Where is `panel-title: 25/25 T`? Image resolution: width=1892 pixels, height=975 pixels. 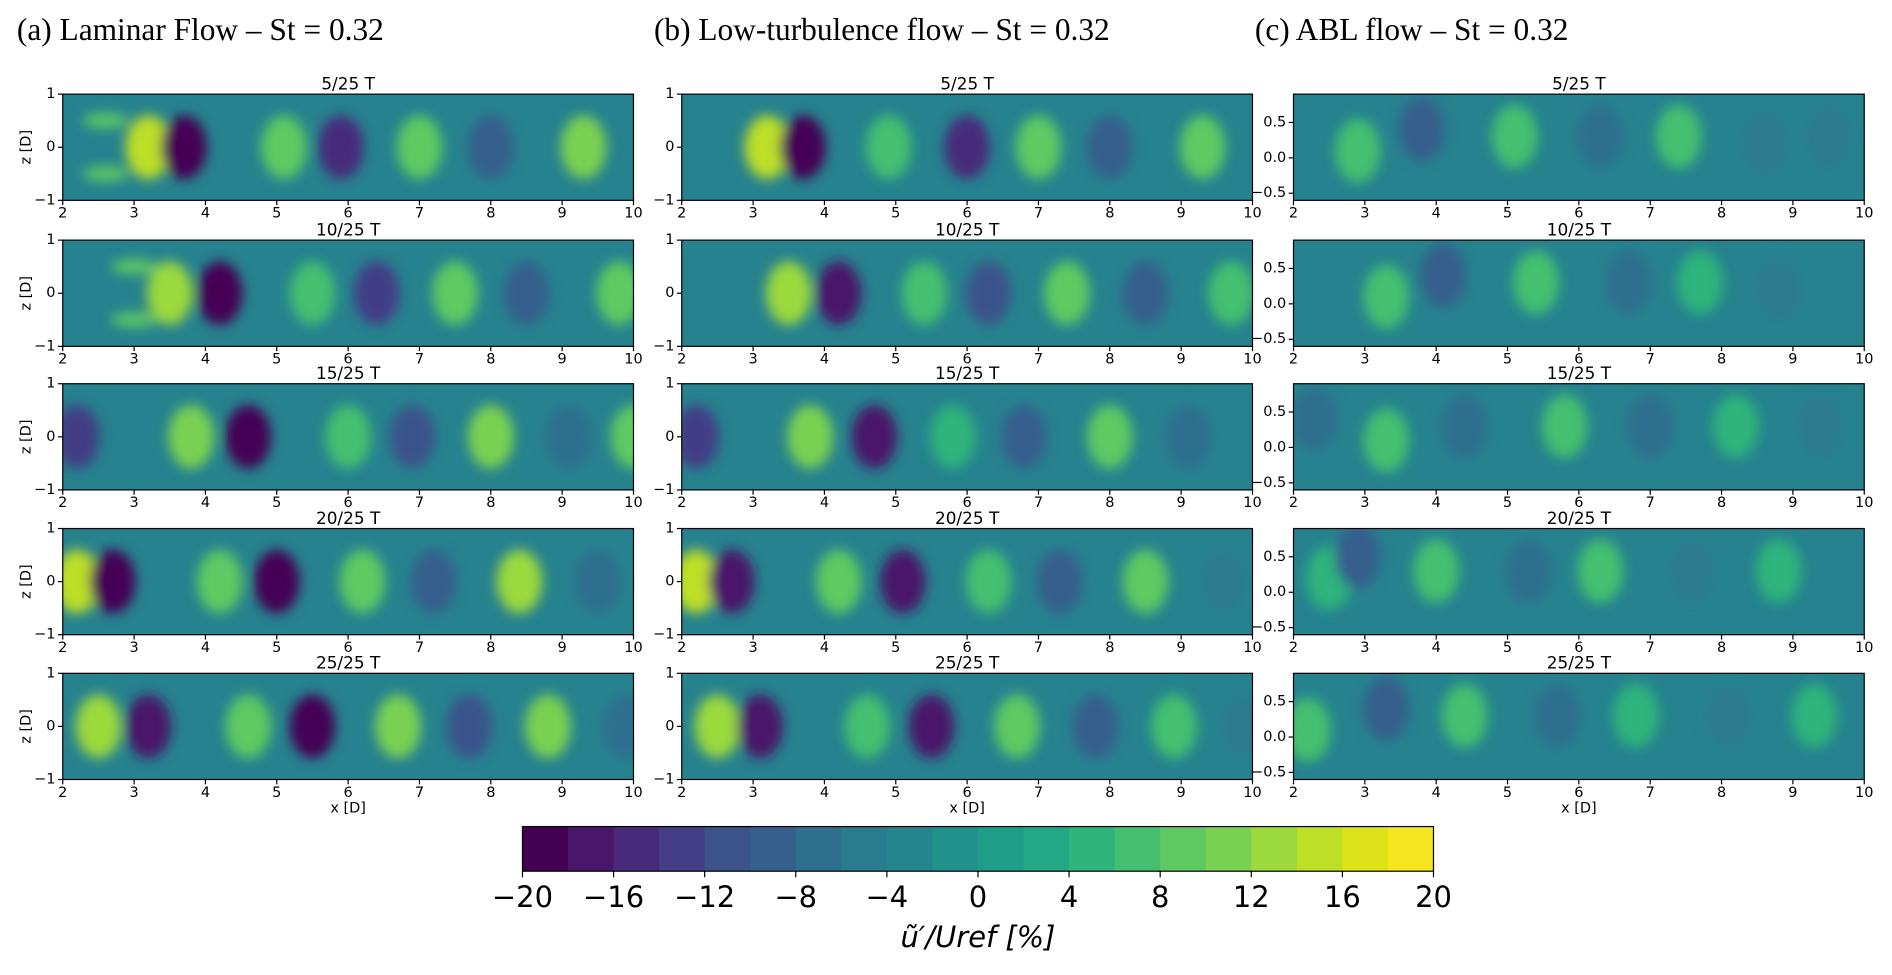 panel-title: 25/25 T is located at coordinates (1579, 663).